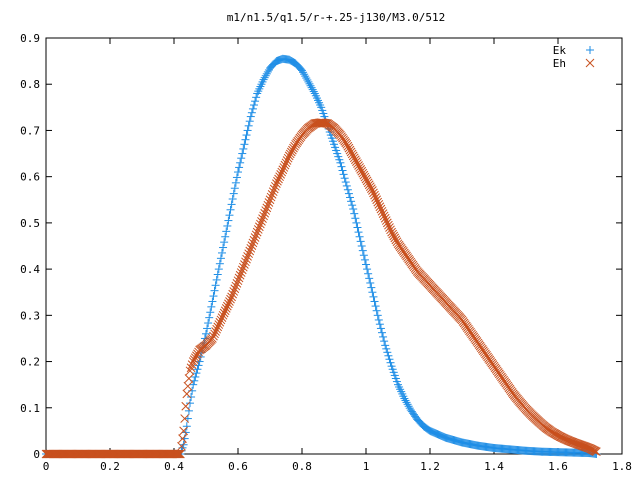 The image size is (640, 480). Describe the element at coordinates (622, 466) in the screenshot. I see `x-tick-label: 1.8` at that location.